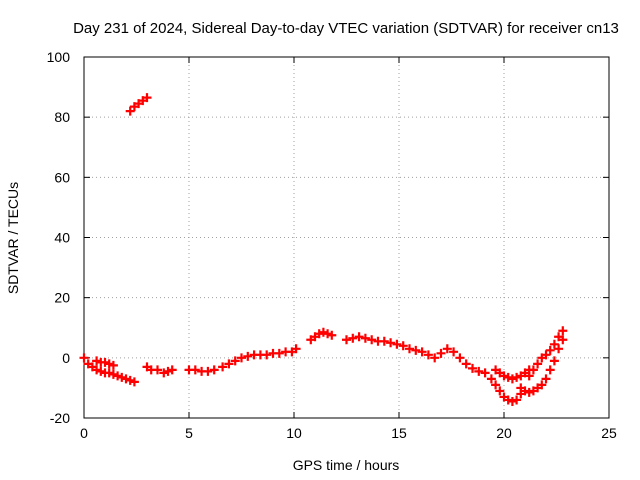  I want to click on y-tick-label: 20, so click(62, 298).